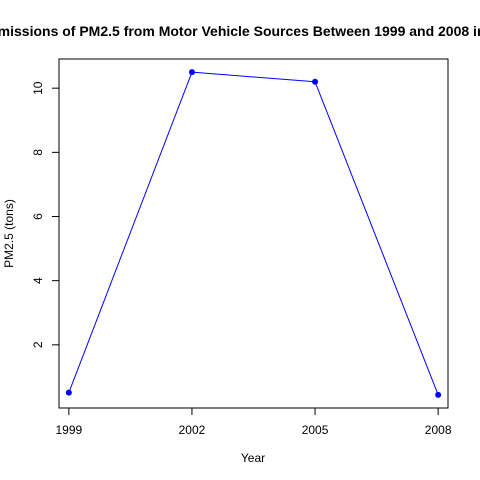 Image resolution: width=480 pixels, height=480 pixels. Describe the element at coordinates (253, 458) in the screenshot. I see `x-axis-label: Year` at that location.